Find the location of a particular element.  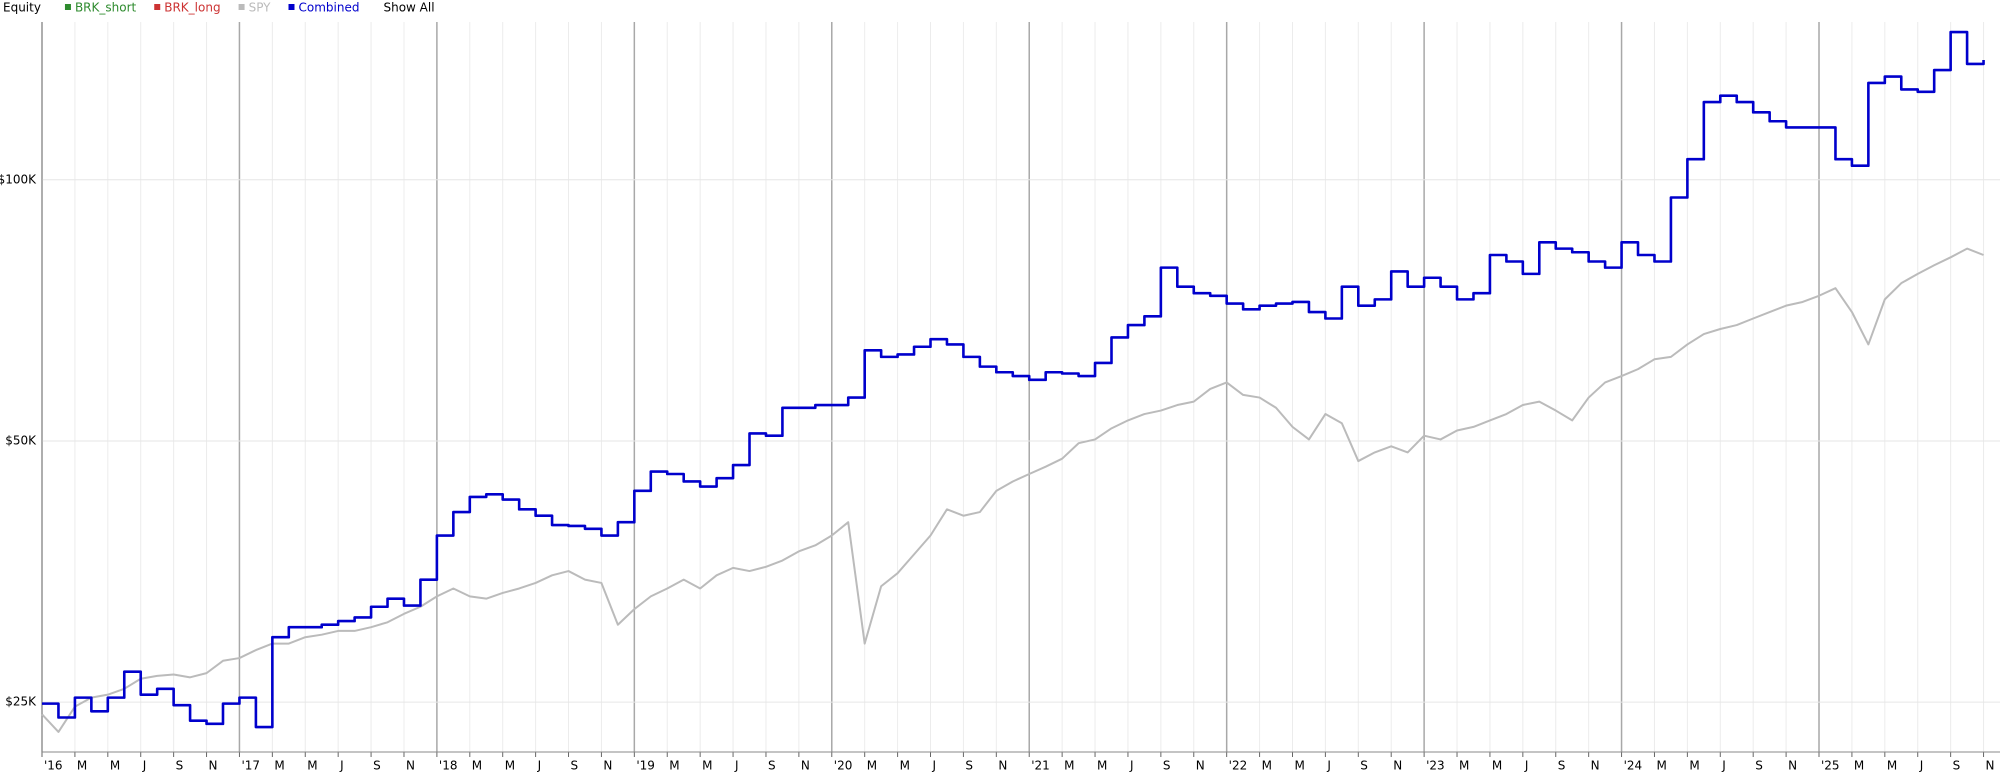

legend-label: SPY is located at coordinates (260, 8).